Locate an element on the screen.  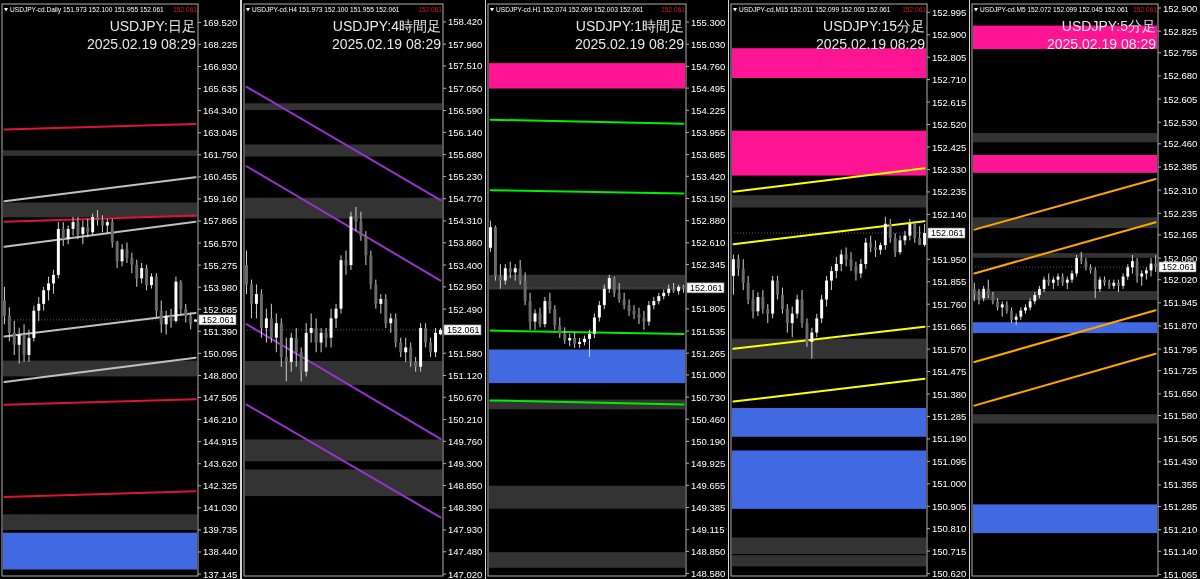
y-tick-label: 151.760 is located at coordinates (949, 304).